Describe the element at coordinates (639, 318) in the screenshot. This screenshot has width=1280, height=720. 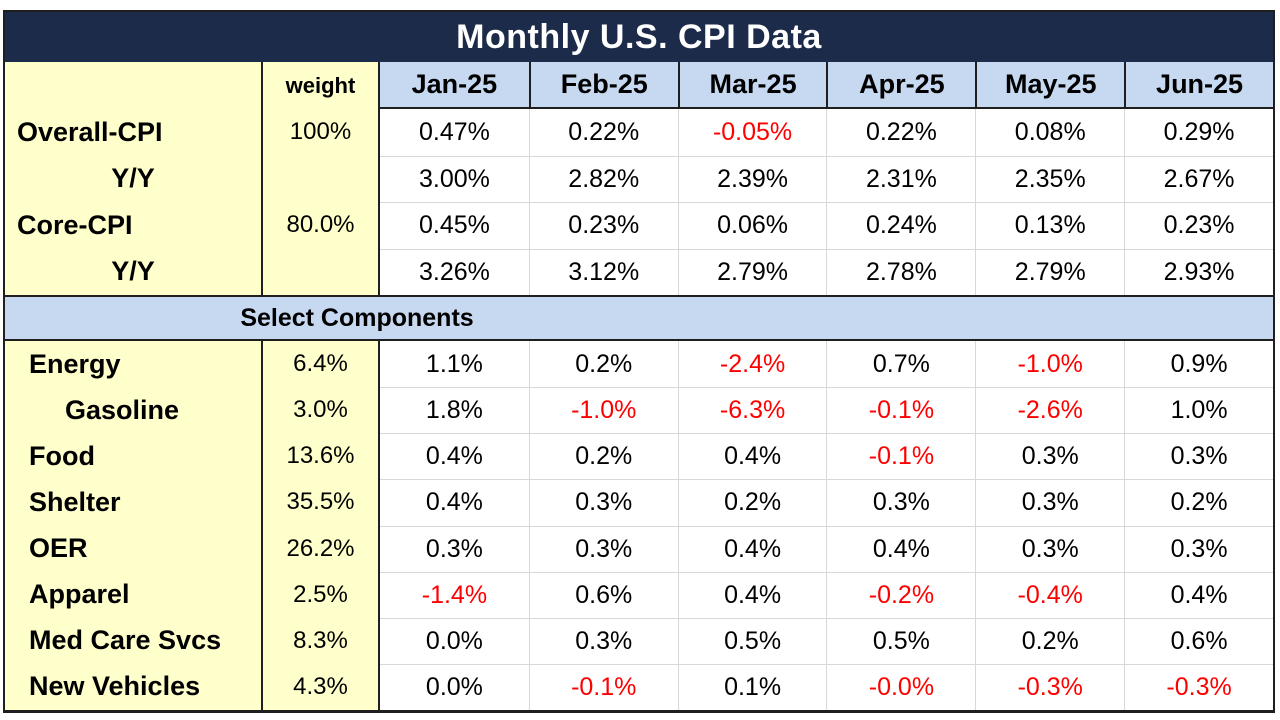
I see `section-band: Select Components` at that location.